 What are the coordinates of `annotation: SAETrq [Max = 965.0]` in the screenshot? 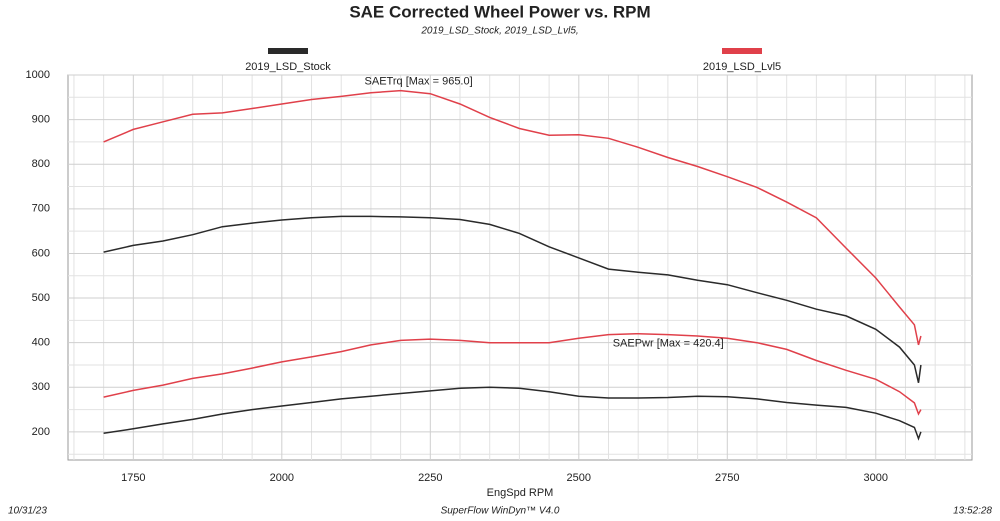 It's located at (419, 82).